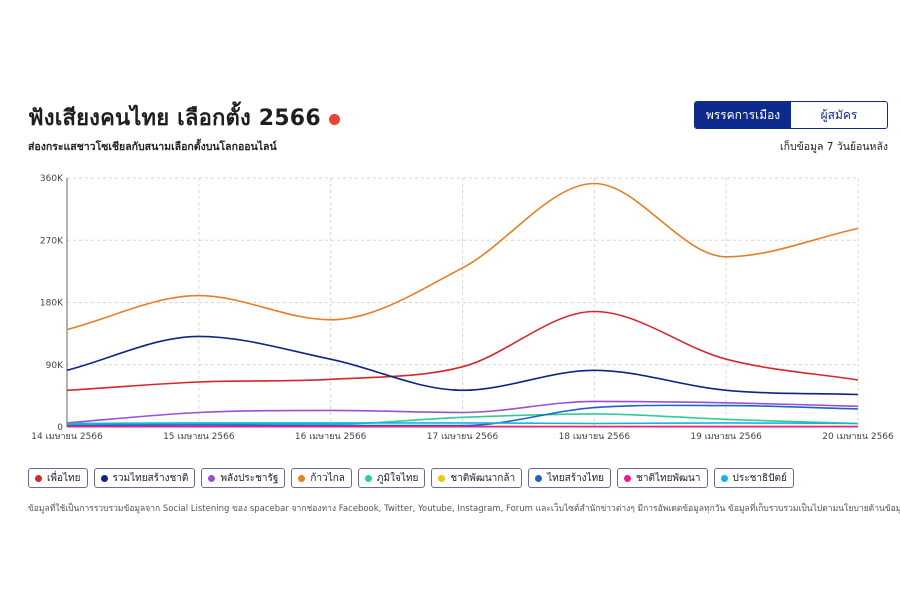 Image resolution: width=900 pixels, height=600 pixels. I want to click on x-tick-label: 14 เมษายน 2566, so click(67, 437).